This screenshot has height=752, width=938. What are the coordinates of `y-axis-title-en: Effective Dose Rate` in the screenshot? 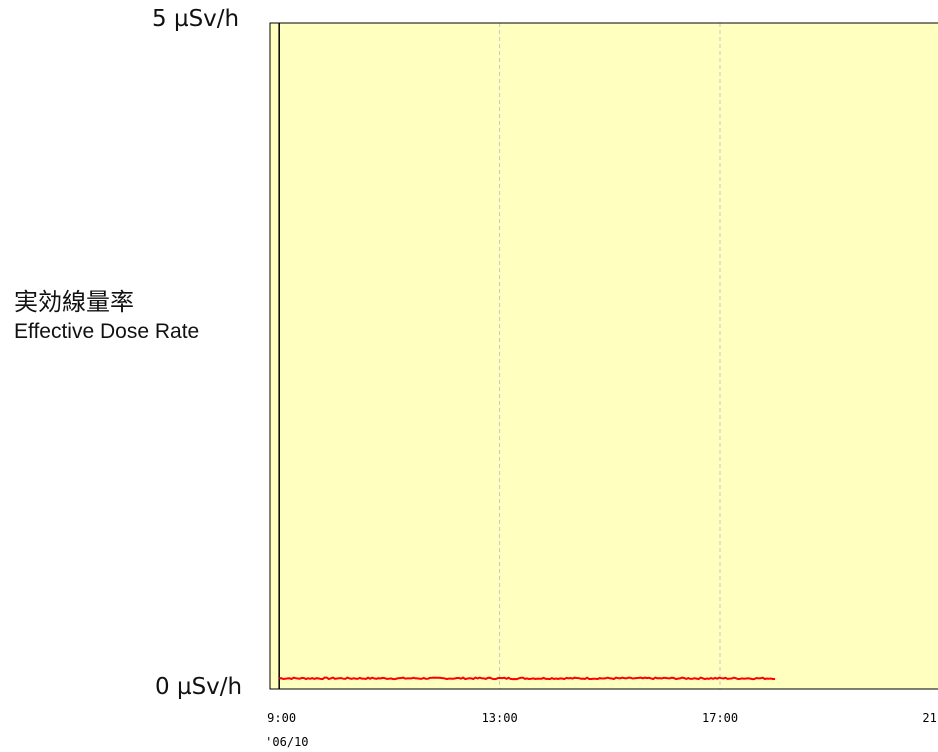 It's located at (107, 331).